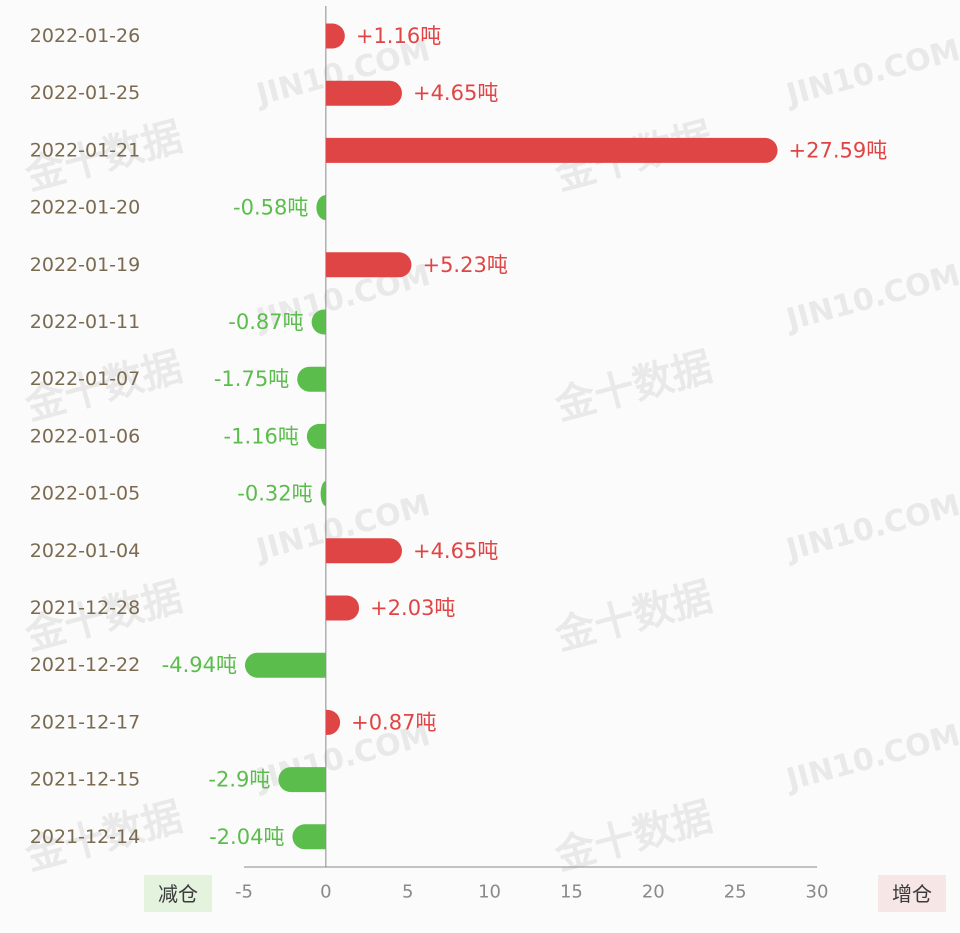 This screenshot has width=960, height=933. What do you see at coordinates (85, 837) in the screenshot?
I see `category-label: 2021-12-14` at bounding box center [85, 837].